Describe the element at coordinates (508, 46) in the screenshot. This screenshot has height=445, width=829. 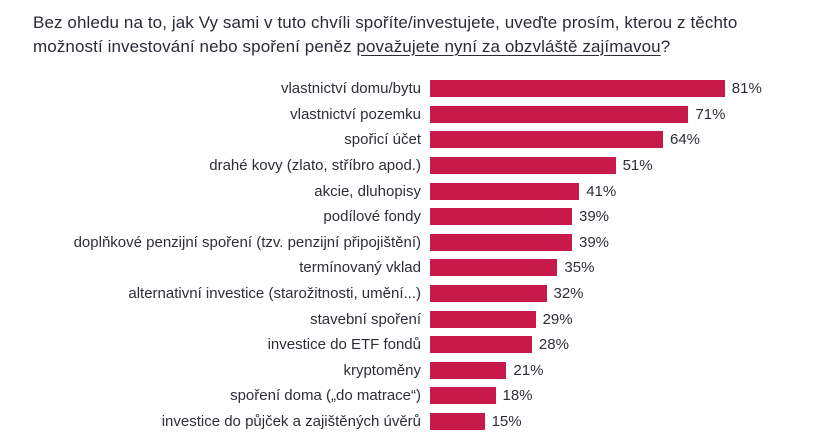
I see `chart-title-underlined-phrase: považujete nyní za obzvláště zajímavou` at that location.